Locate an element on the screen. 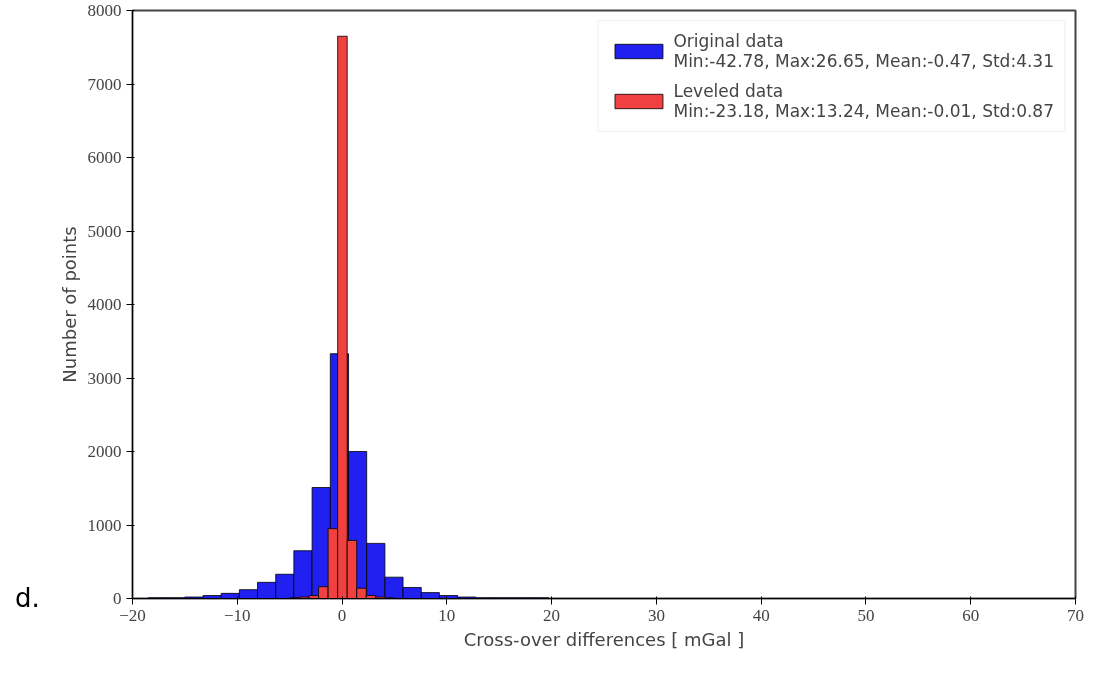 This screenshot has height=675, width=1107. x-tick-label: 50 is located at coordinates (866, 615).